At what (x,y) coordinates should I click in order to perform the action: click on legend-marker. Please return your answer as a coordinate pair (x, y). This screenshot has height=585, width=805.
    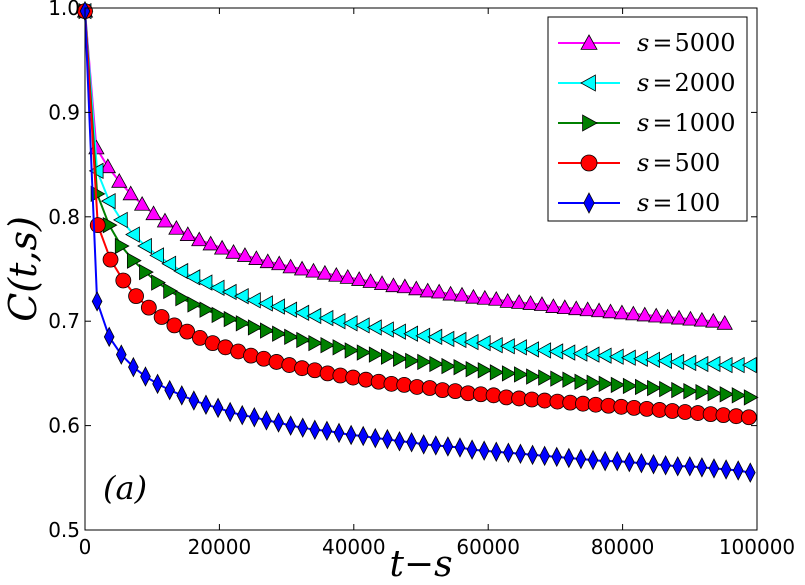
    Looking at the image, I should click on (589, 163).